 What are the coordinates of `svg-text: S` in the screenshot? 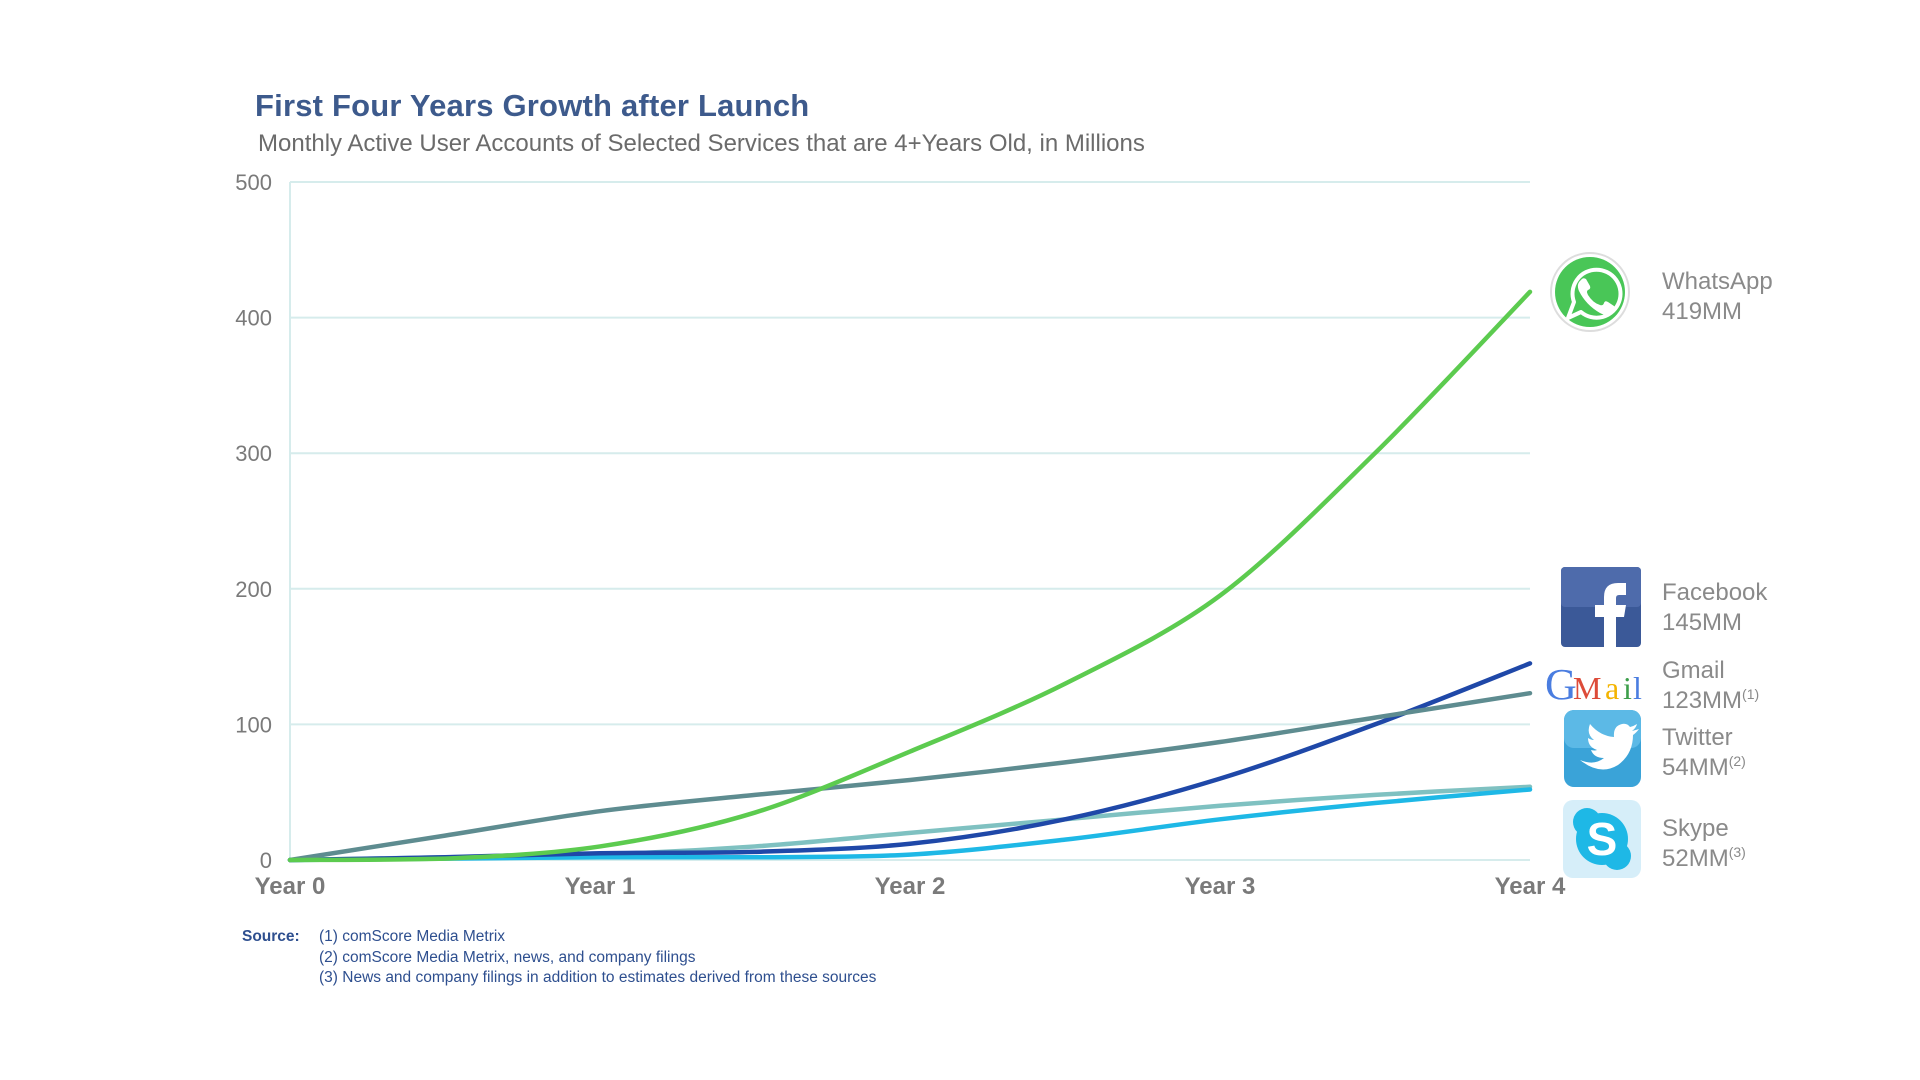 It's located at (1602, 839).